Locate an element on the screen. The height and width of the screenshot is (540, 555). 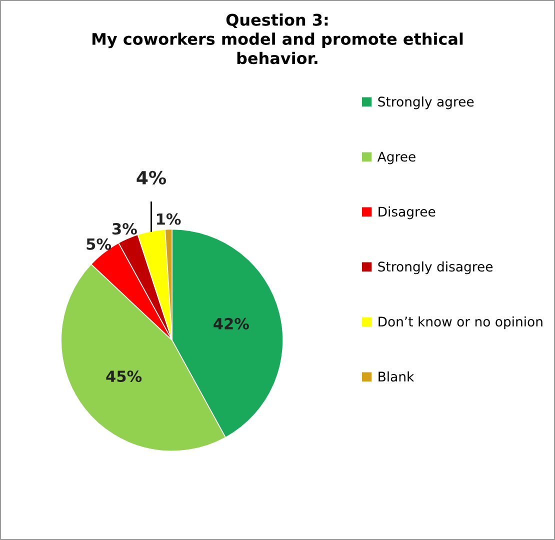
legend-label: Disagree is located at coordinates (407, 213).